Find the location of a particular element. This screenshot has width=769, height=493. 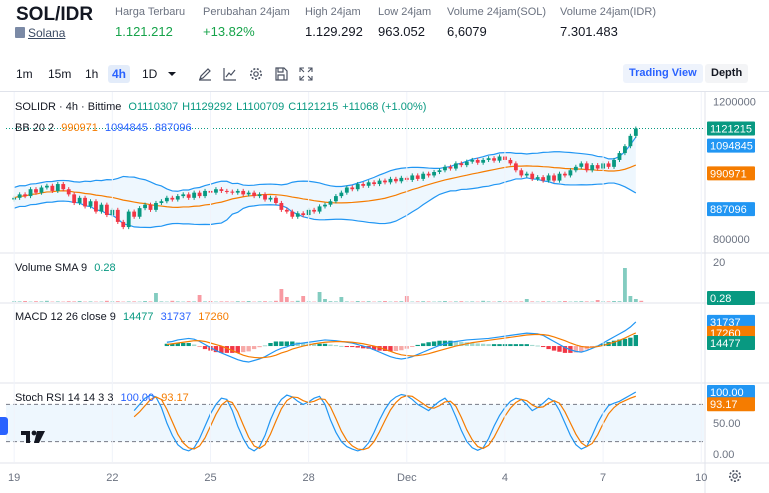

stoch-legend: Stoch RSI 14 14 3 3 100.00 93.17 is located at coordinates (104, 398).